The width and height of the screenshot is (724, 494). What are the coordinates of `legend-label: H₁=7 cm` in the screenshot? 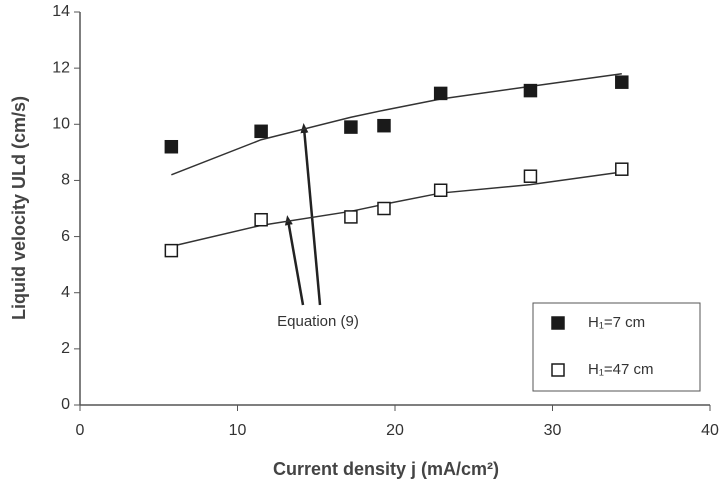 It's located at (616, 322).